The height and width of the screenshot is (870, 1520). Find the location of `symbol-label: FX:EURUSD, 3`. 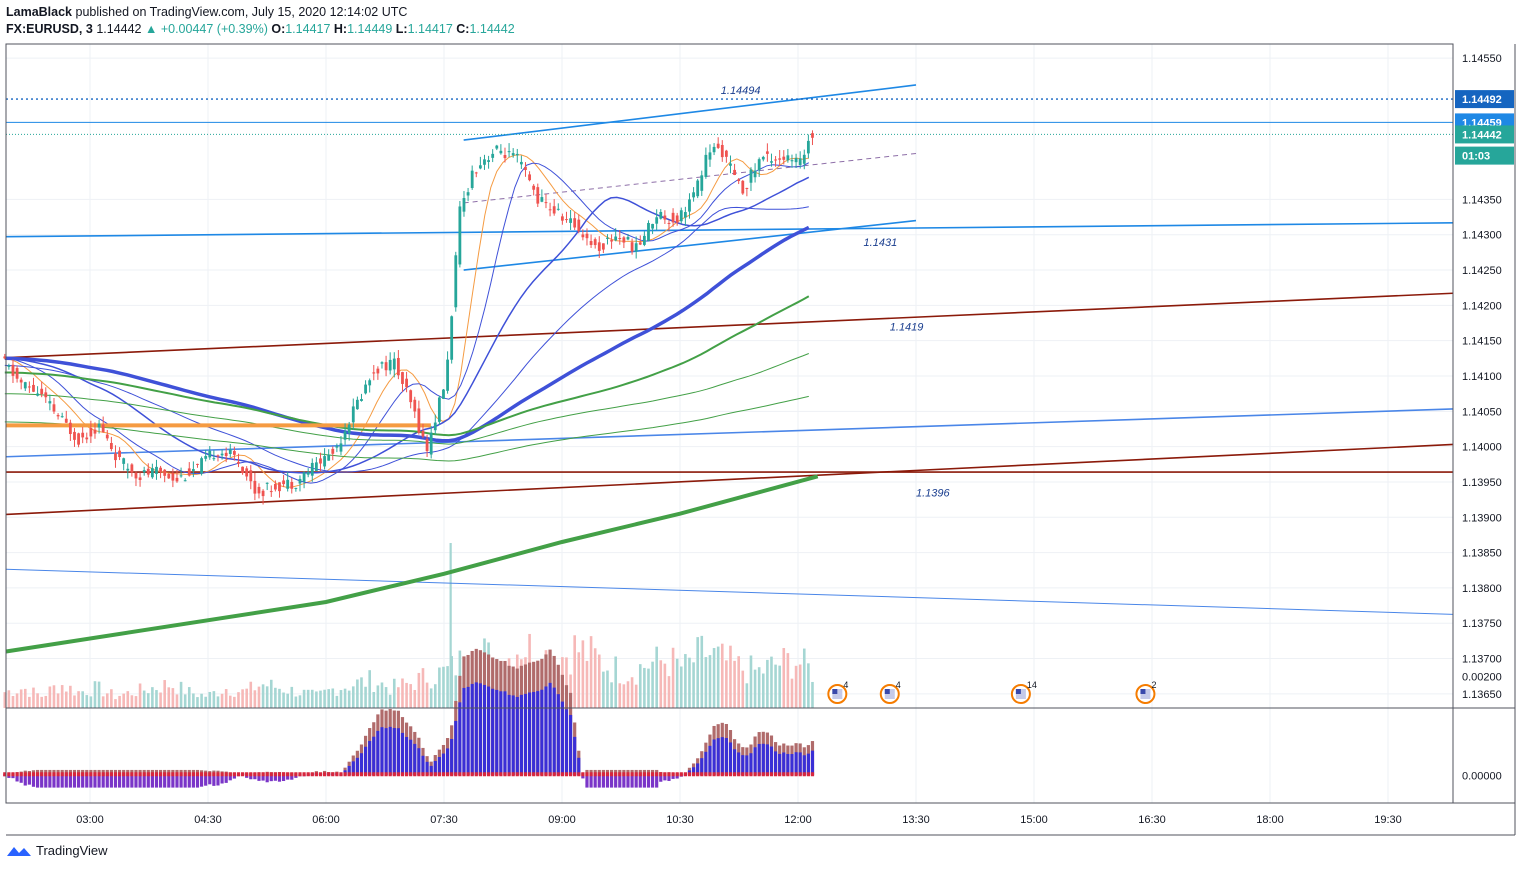

symbol-label: FX:EURUSD, 3 is located at coordinates (49, 29).